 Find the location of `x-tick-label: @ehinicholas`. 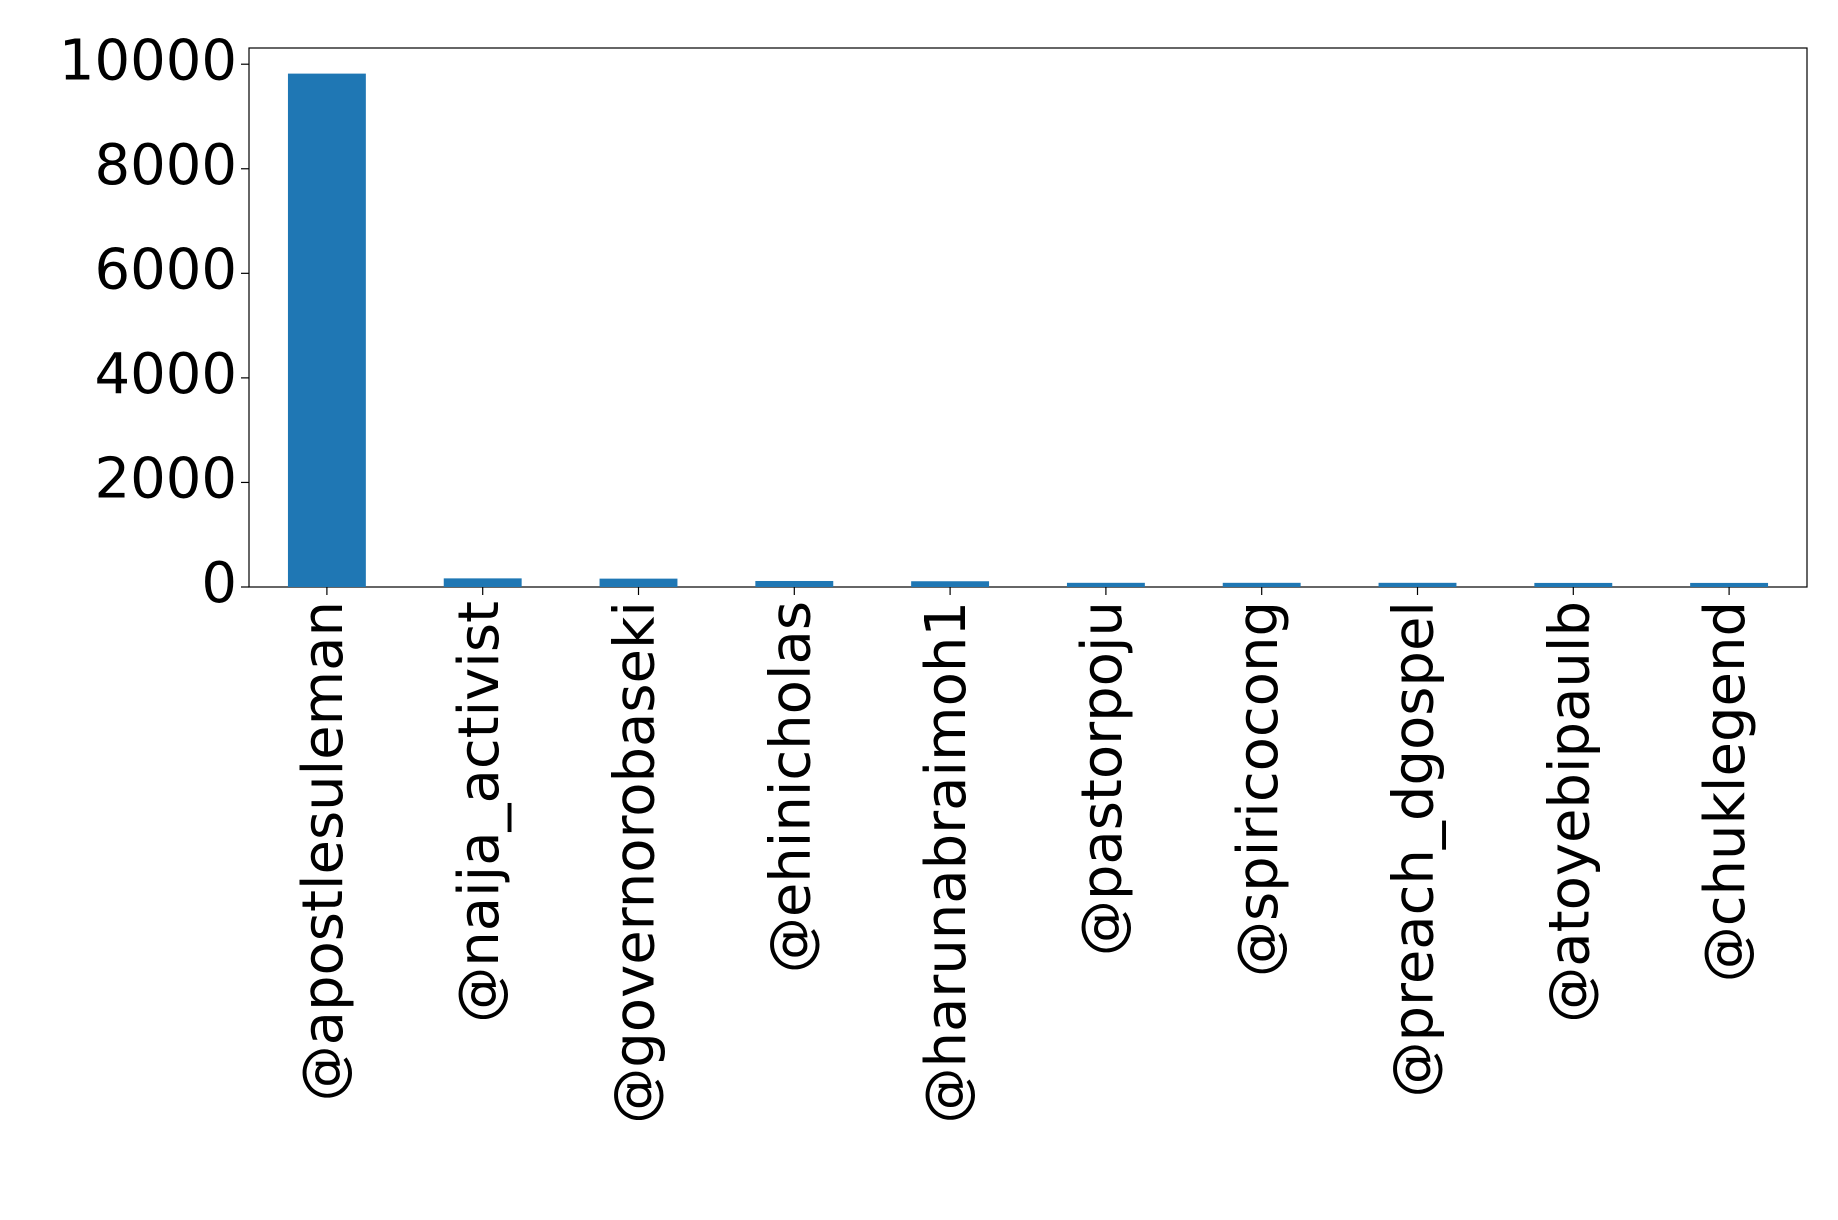

x-tick-label: @ehinicholas is located at coordinates (790, 787).